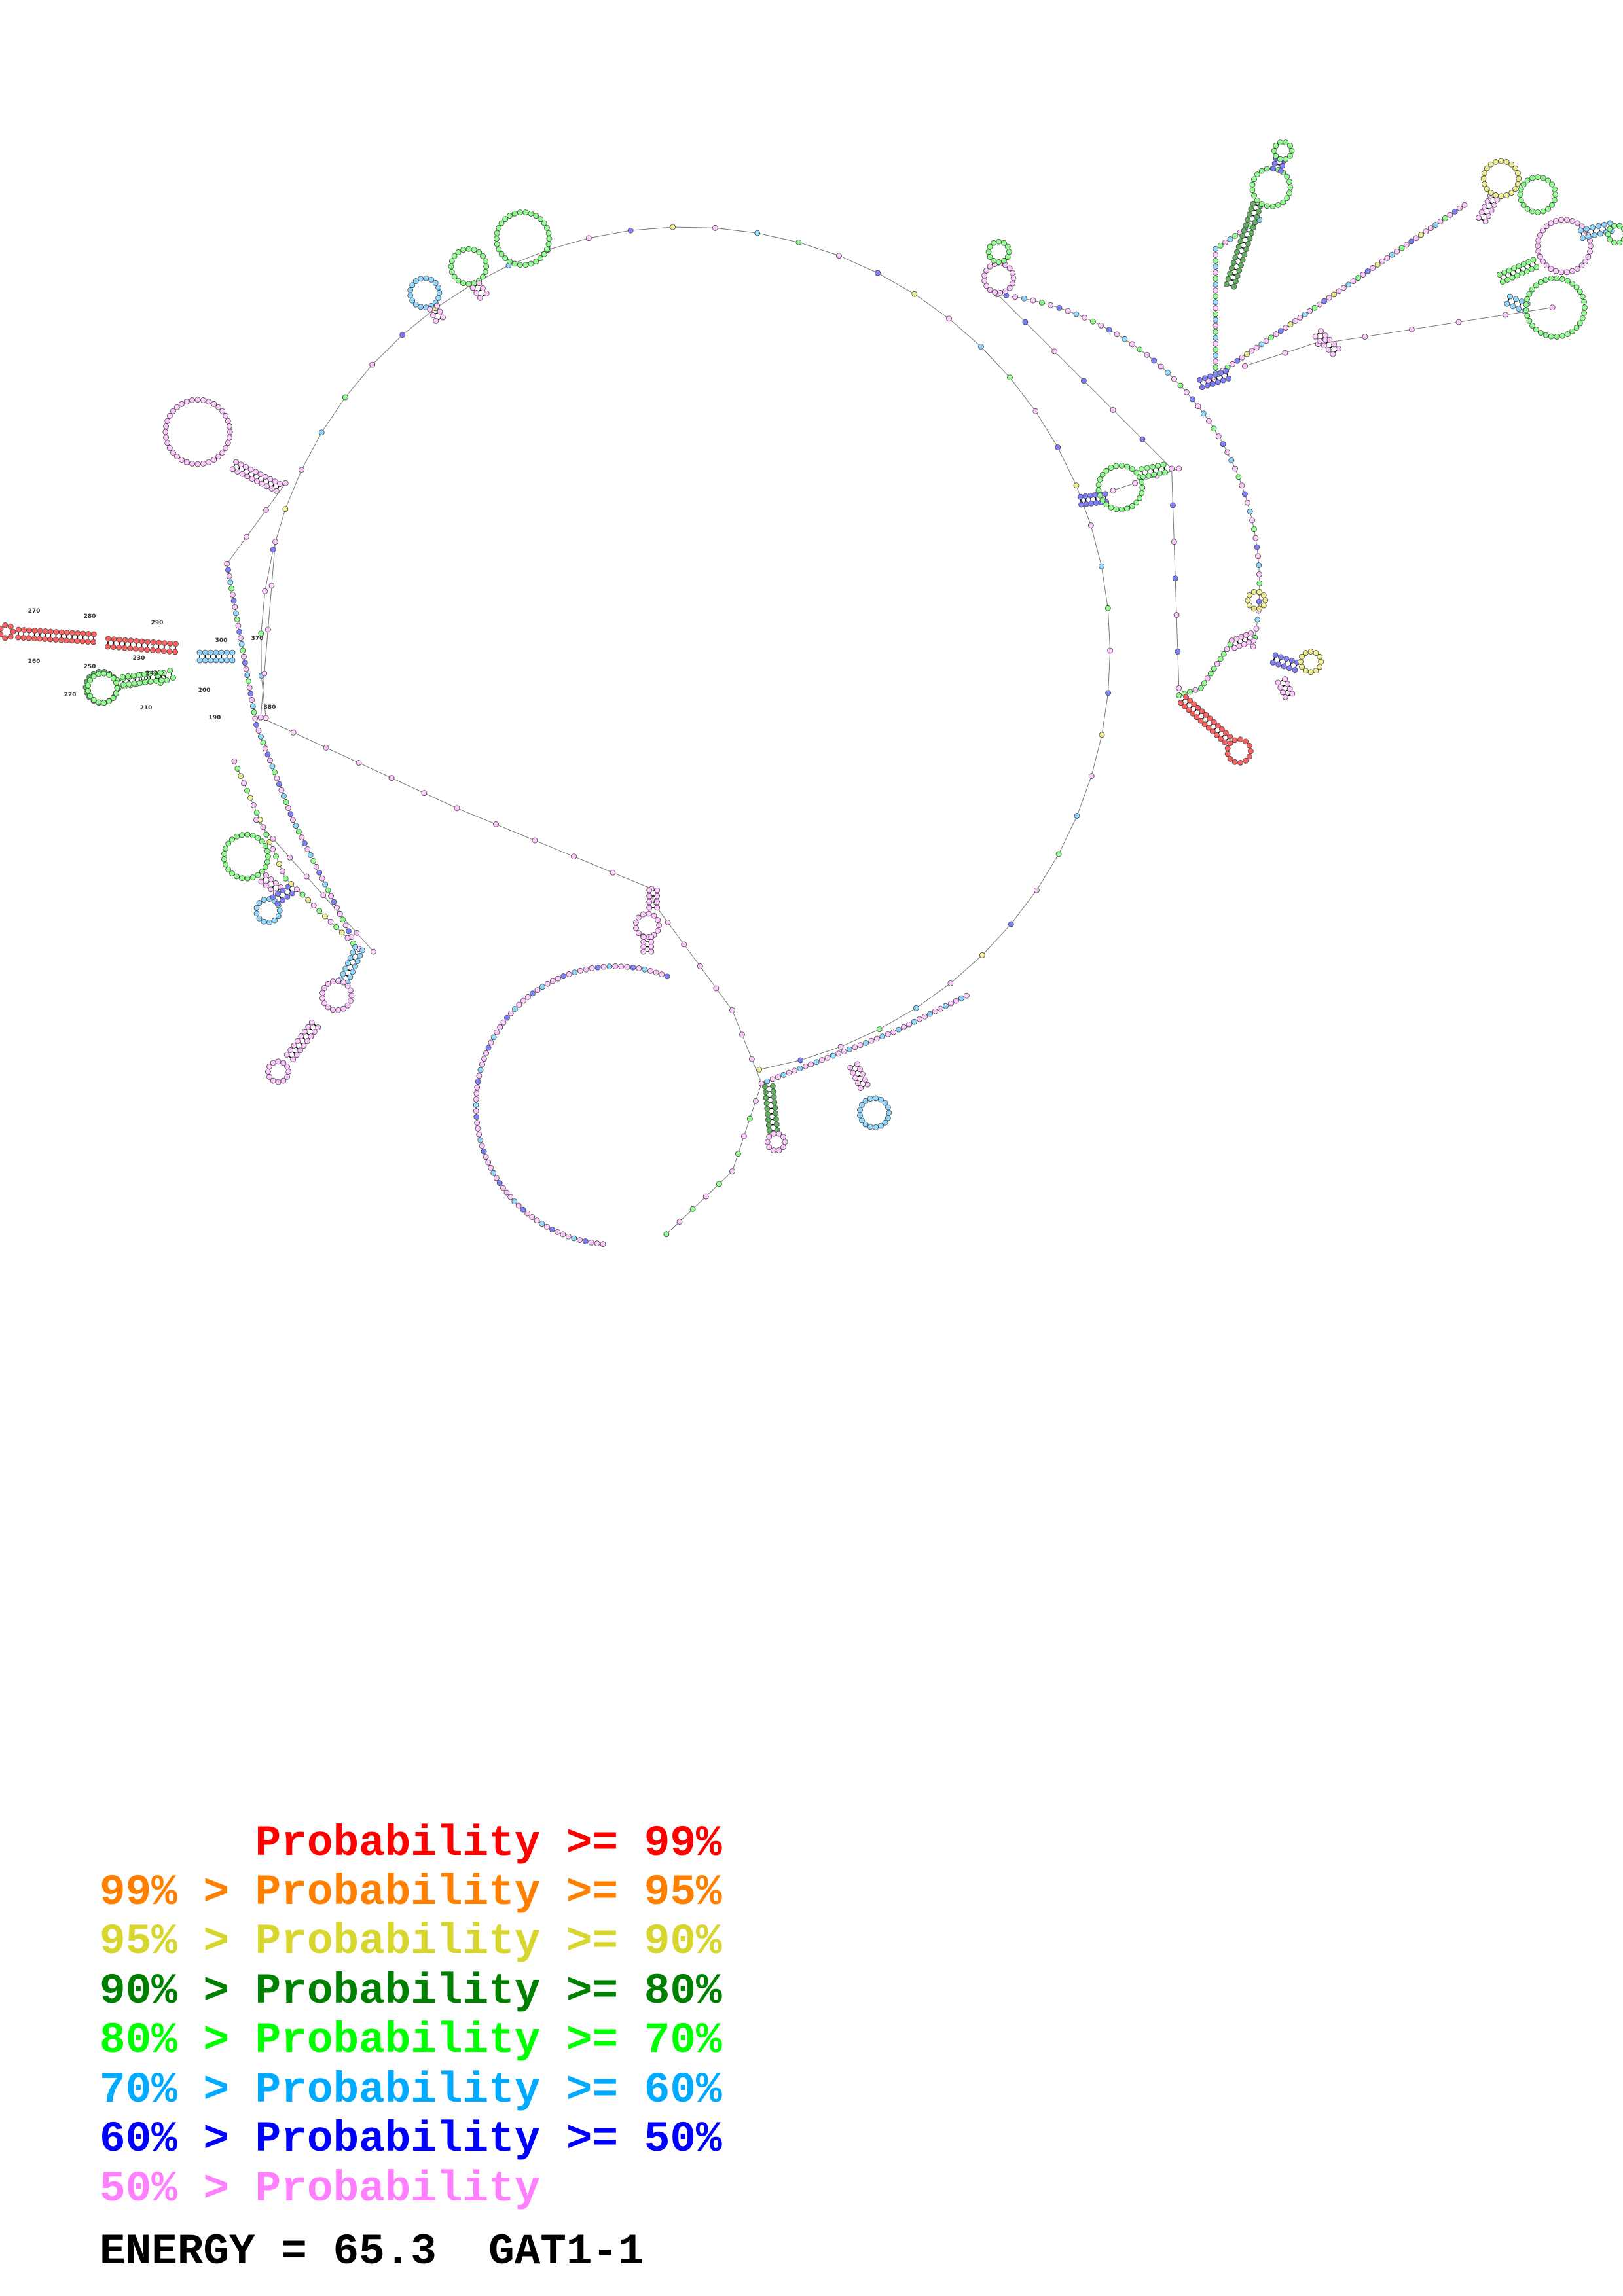 The image size is (1623, 2296). I want to click on legend-line-80: 90% > Probability >= 80%, so click(411, 1991).